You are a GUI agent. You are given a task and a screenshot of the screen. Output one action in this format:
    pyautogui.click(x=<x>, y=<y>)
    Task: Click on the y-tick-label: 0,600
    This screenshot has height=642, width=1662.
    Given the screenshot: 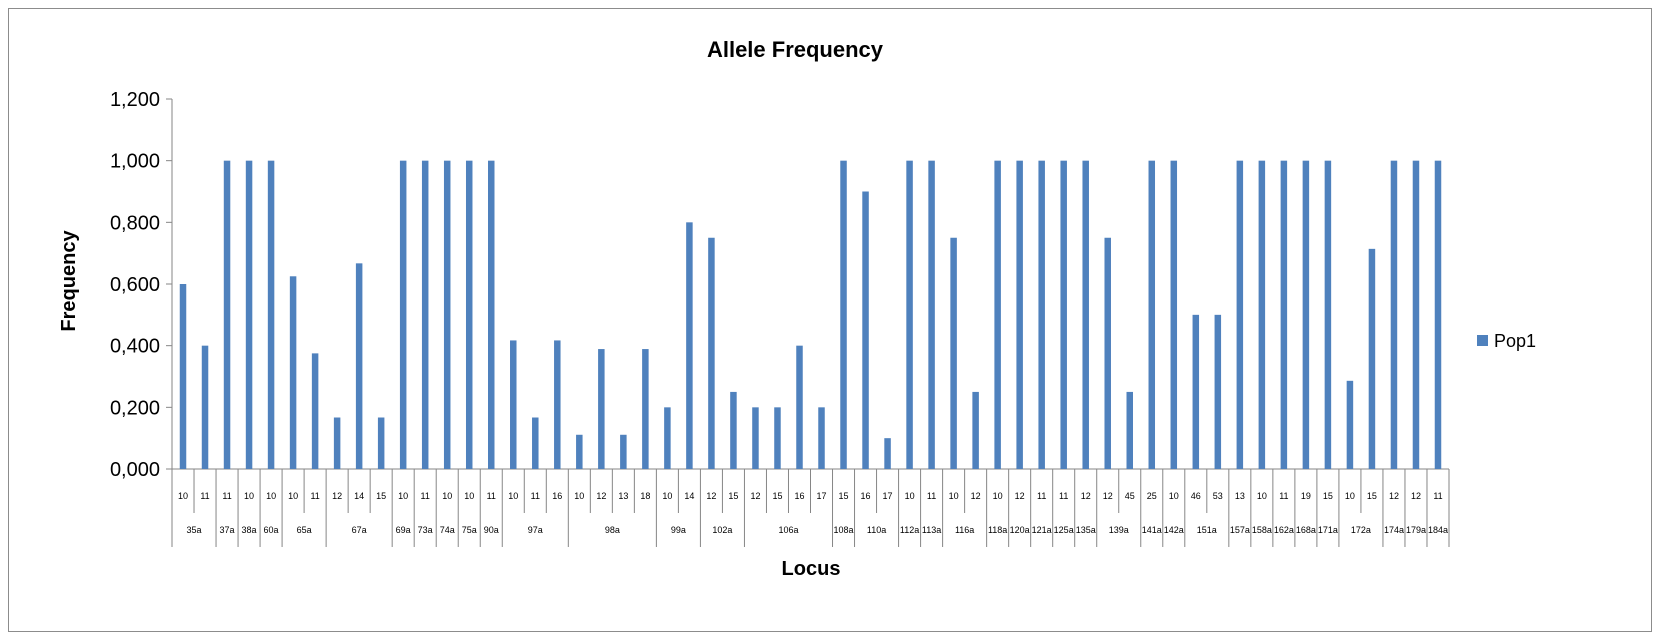 What is the action you would take?
    pyautogui.click(x=135, y=285)
    